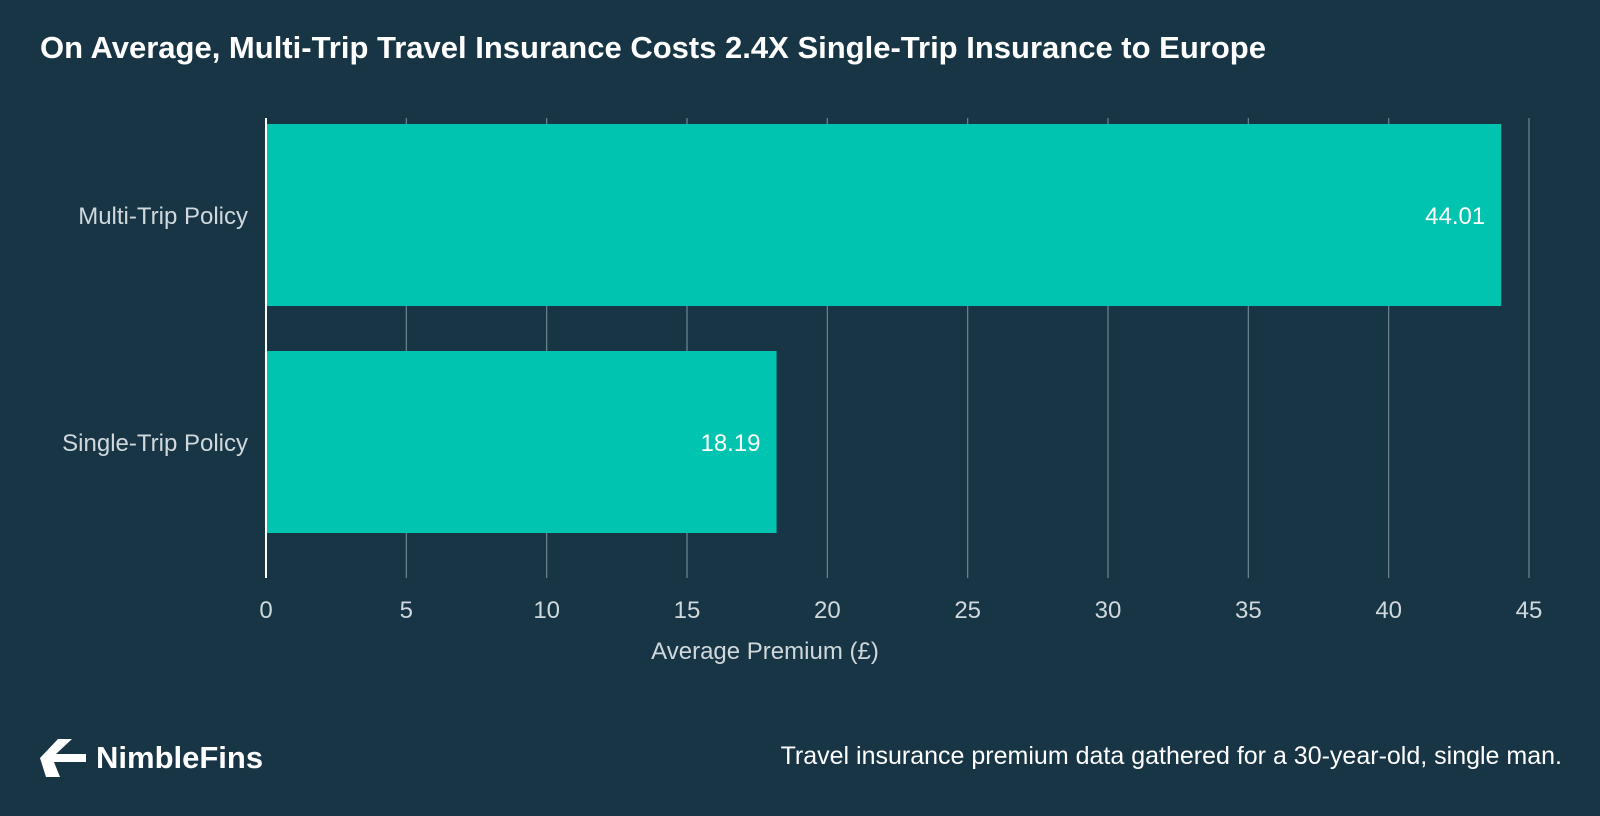 Image resolution: width=1600 pixels, height=816 pixels. What do you see at coordinates (265, 610) in the screenshot?
I see `x-tick-label: 0` at bounding box center [265, 610].